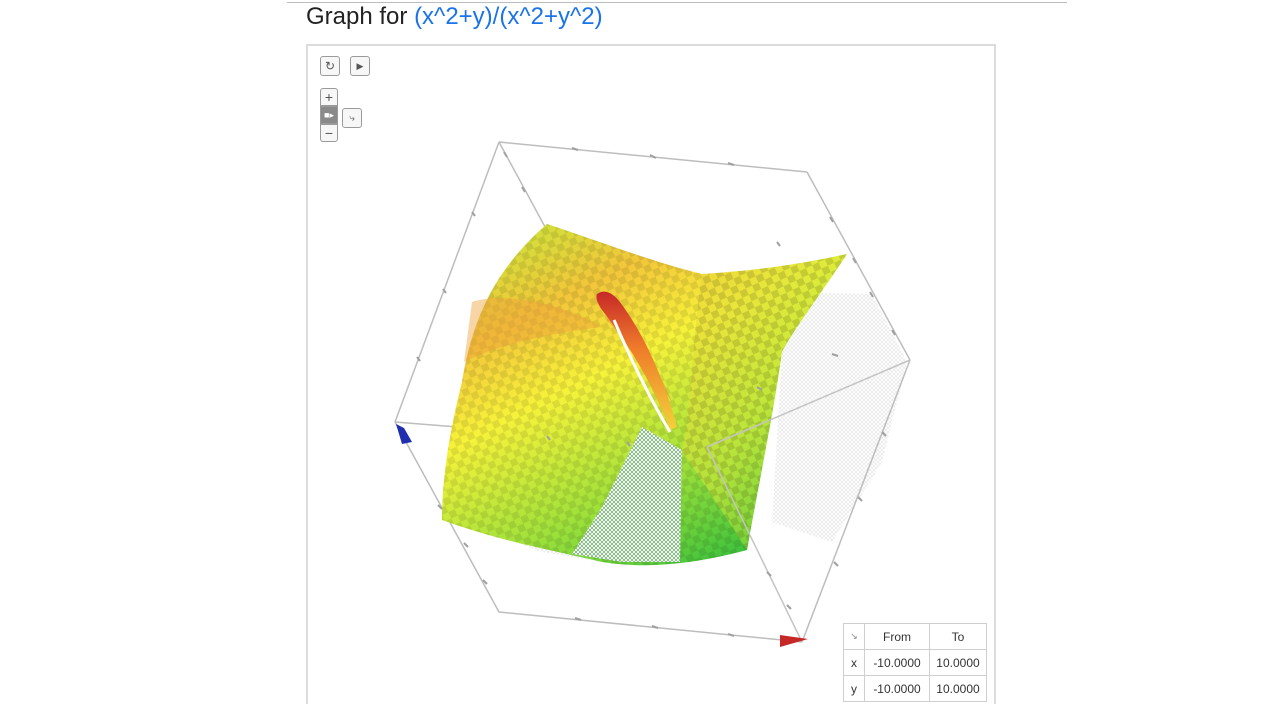  I want to click on title-prefix: Graph for, so click(357, 16).